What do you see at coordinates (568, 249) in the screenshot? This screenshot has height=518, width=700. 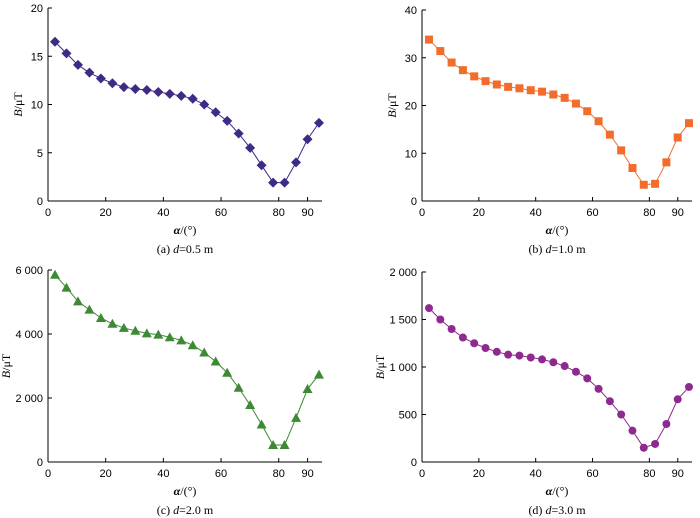 I see `caption-suffix: =1.0 m` at bounding box center [568, 249].